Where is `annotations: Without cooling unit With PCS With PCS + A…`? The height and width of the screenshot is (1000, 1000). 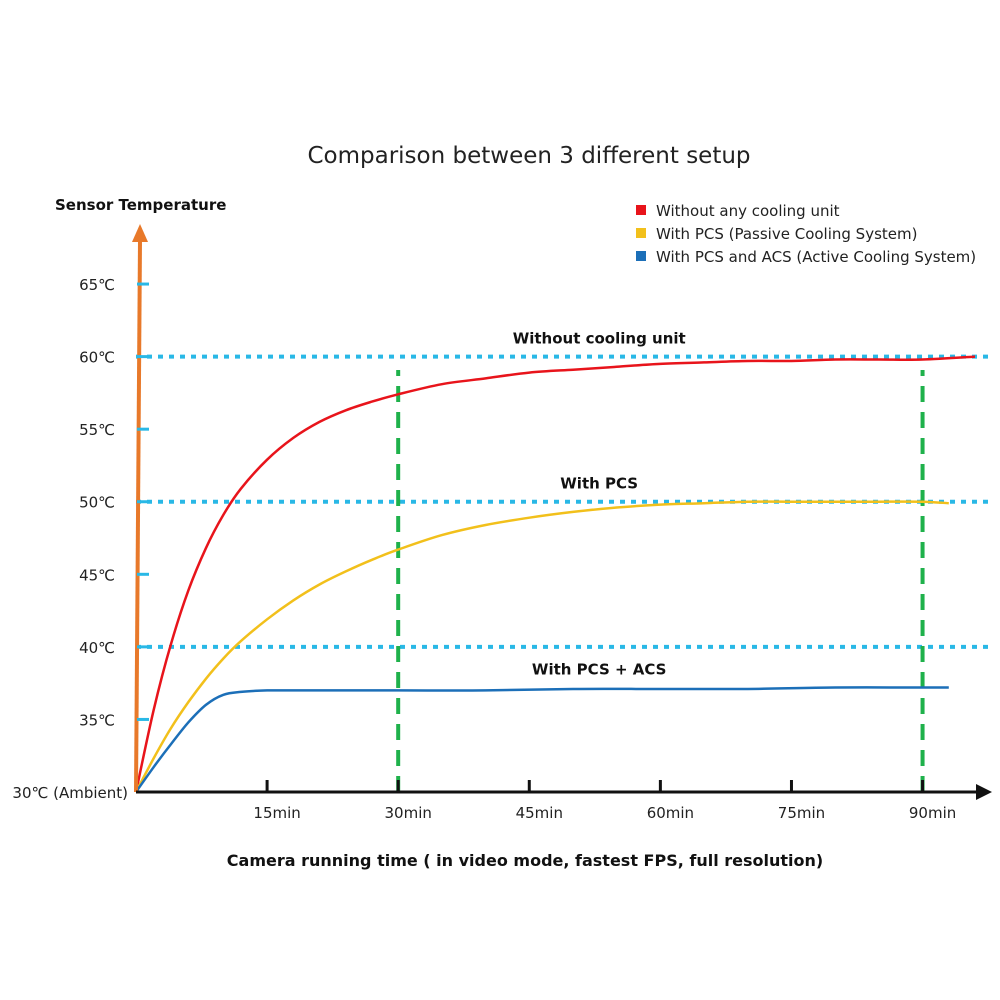
annotations: Without cooling unit With PCS With PCS + A… is located at coordinates (599, 504).